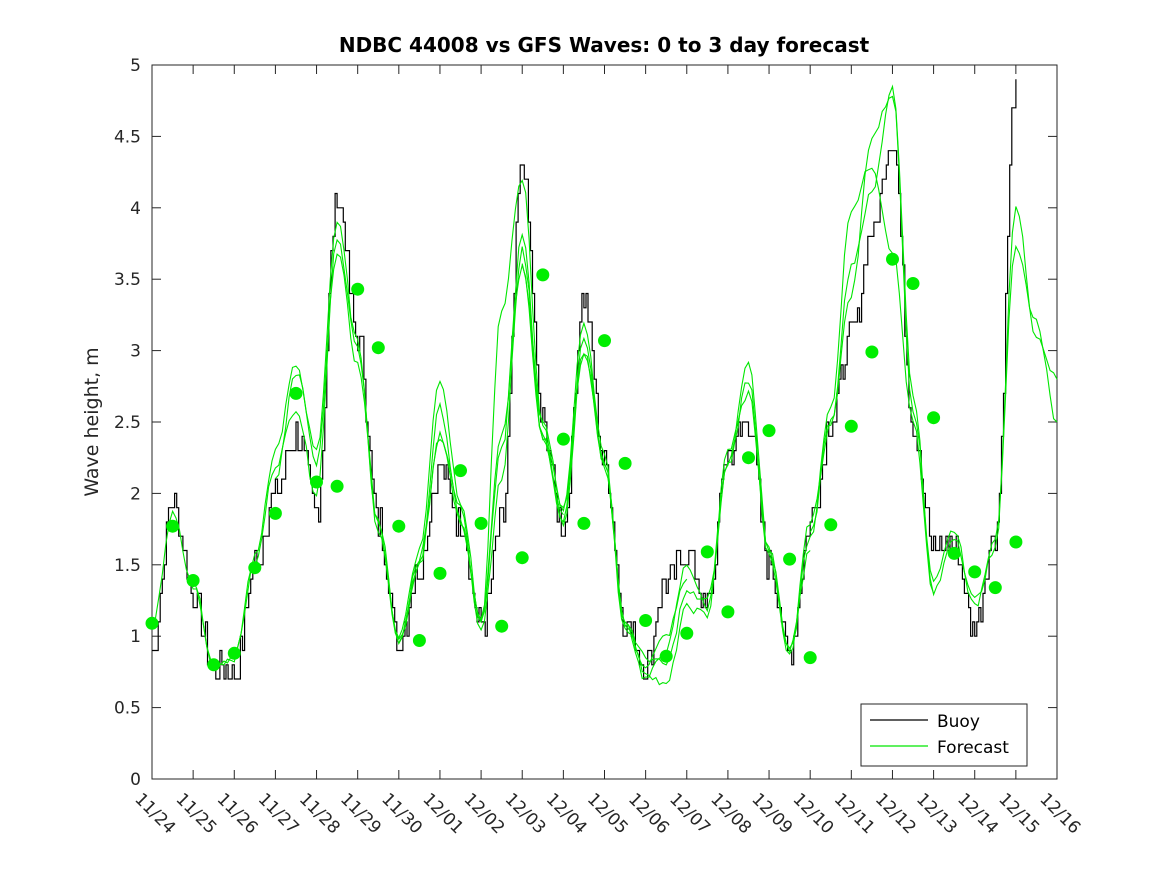  What do you see at coordinates (127, 709) in the screenshot?
I see `y-tick-label: 0.5` at bounding box center [127, 709].